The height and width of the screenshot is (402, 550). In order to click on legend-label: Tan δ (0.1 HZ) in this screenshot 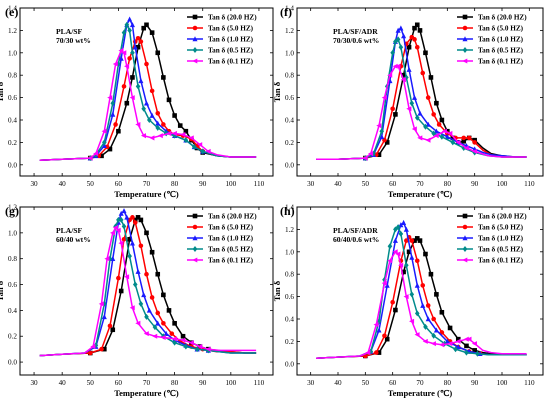, I will do `click(231, 261)`.